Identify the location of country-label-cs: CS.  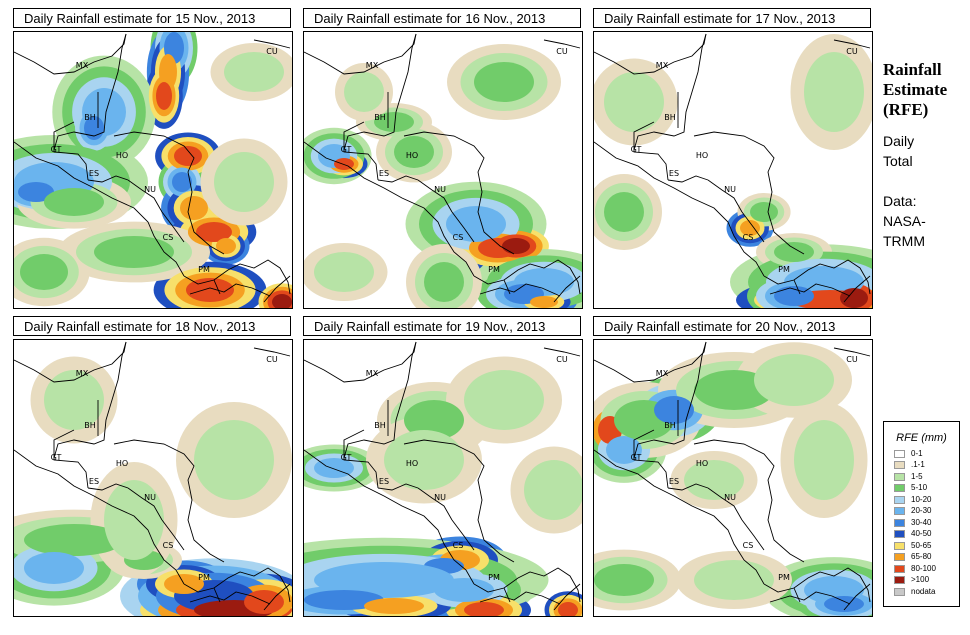
(458, 545).